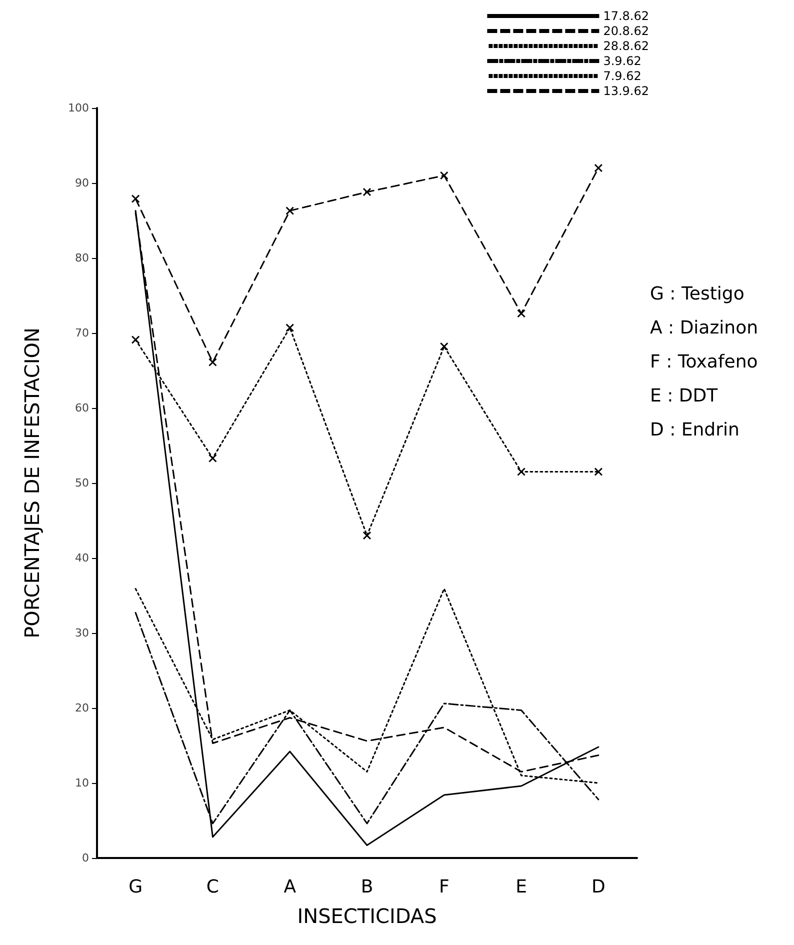  Describe the element at coordinates (626, 91) in the screenshot. I see `legend-label: 13.9.62` at that location.